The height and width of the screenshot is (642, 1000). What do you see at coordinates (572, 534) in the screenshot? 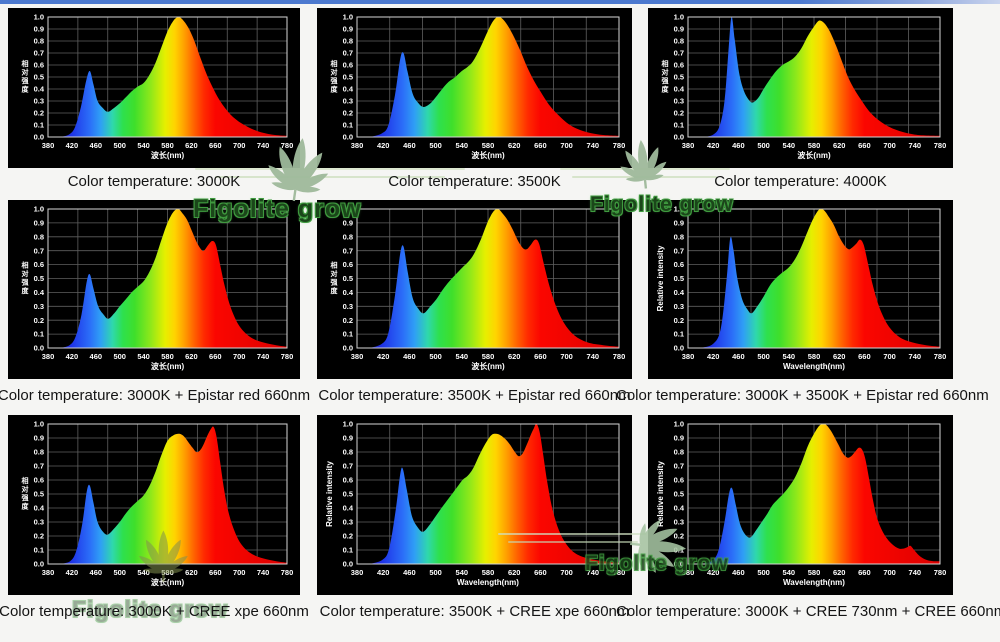
I see `watermark-streak` at bounding box center [572, 534].